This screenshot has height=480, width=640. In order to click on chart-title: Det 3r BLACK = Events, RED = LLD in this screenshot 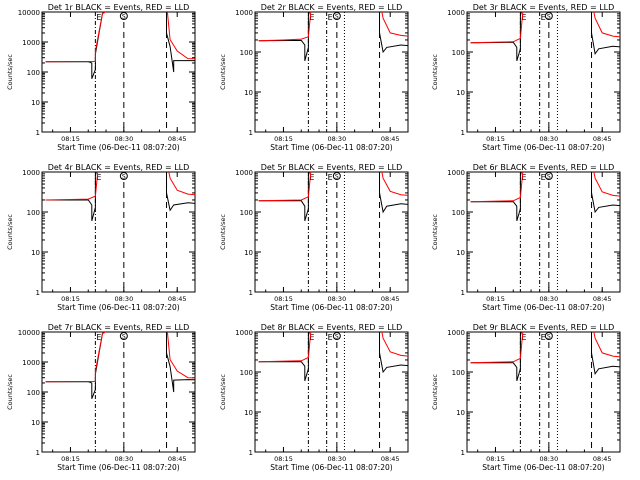, I will do `click(544, 7)`.